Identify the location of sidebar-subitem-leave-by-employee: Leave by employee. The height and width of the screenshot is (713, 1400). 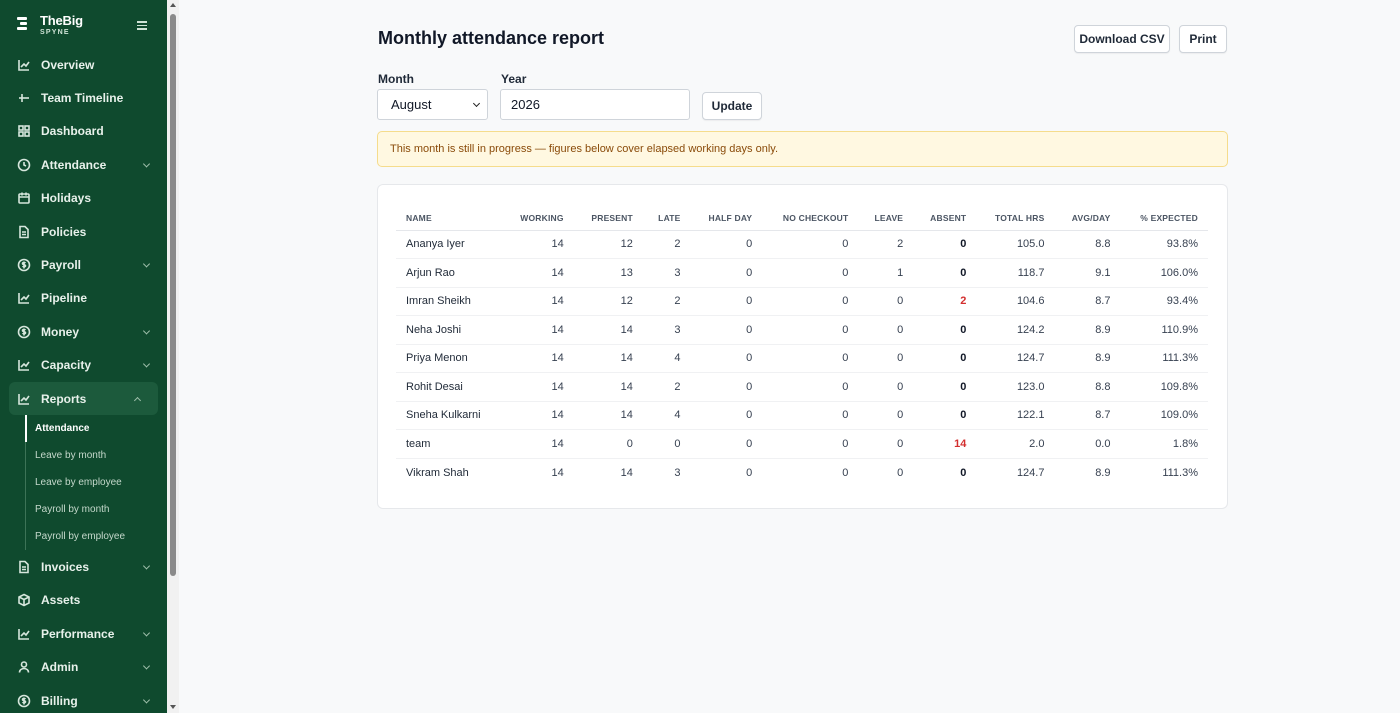
(78, 483).